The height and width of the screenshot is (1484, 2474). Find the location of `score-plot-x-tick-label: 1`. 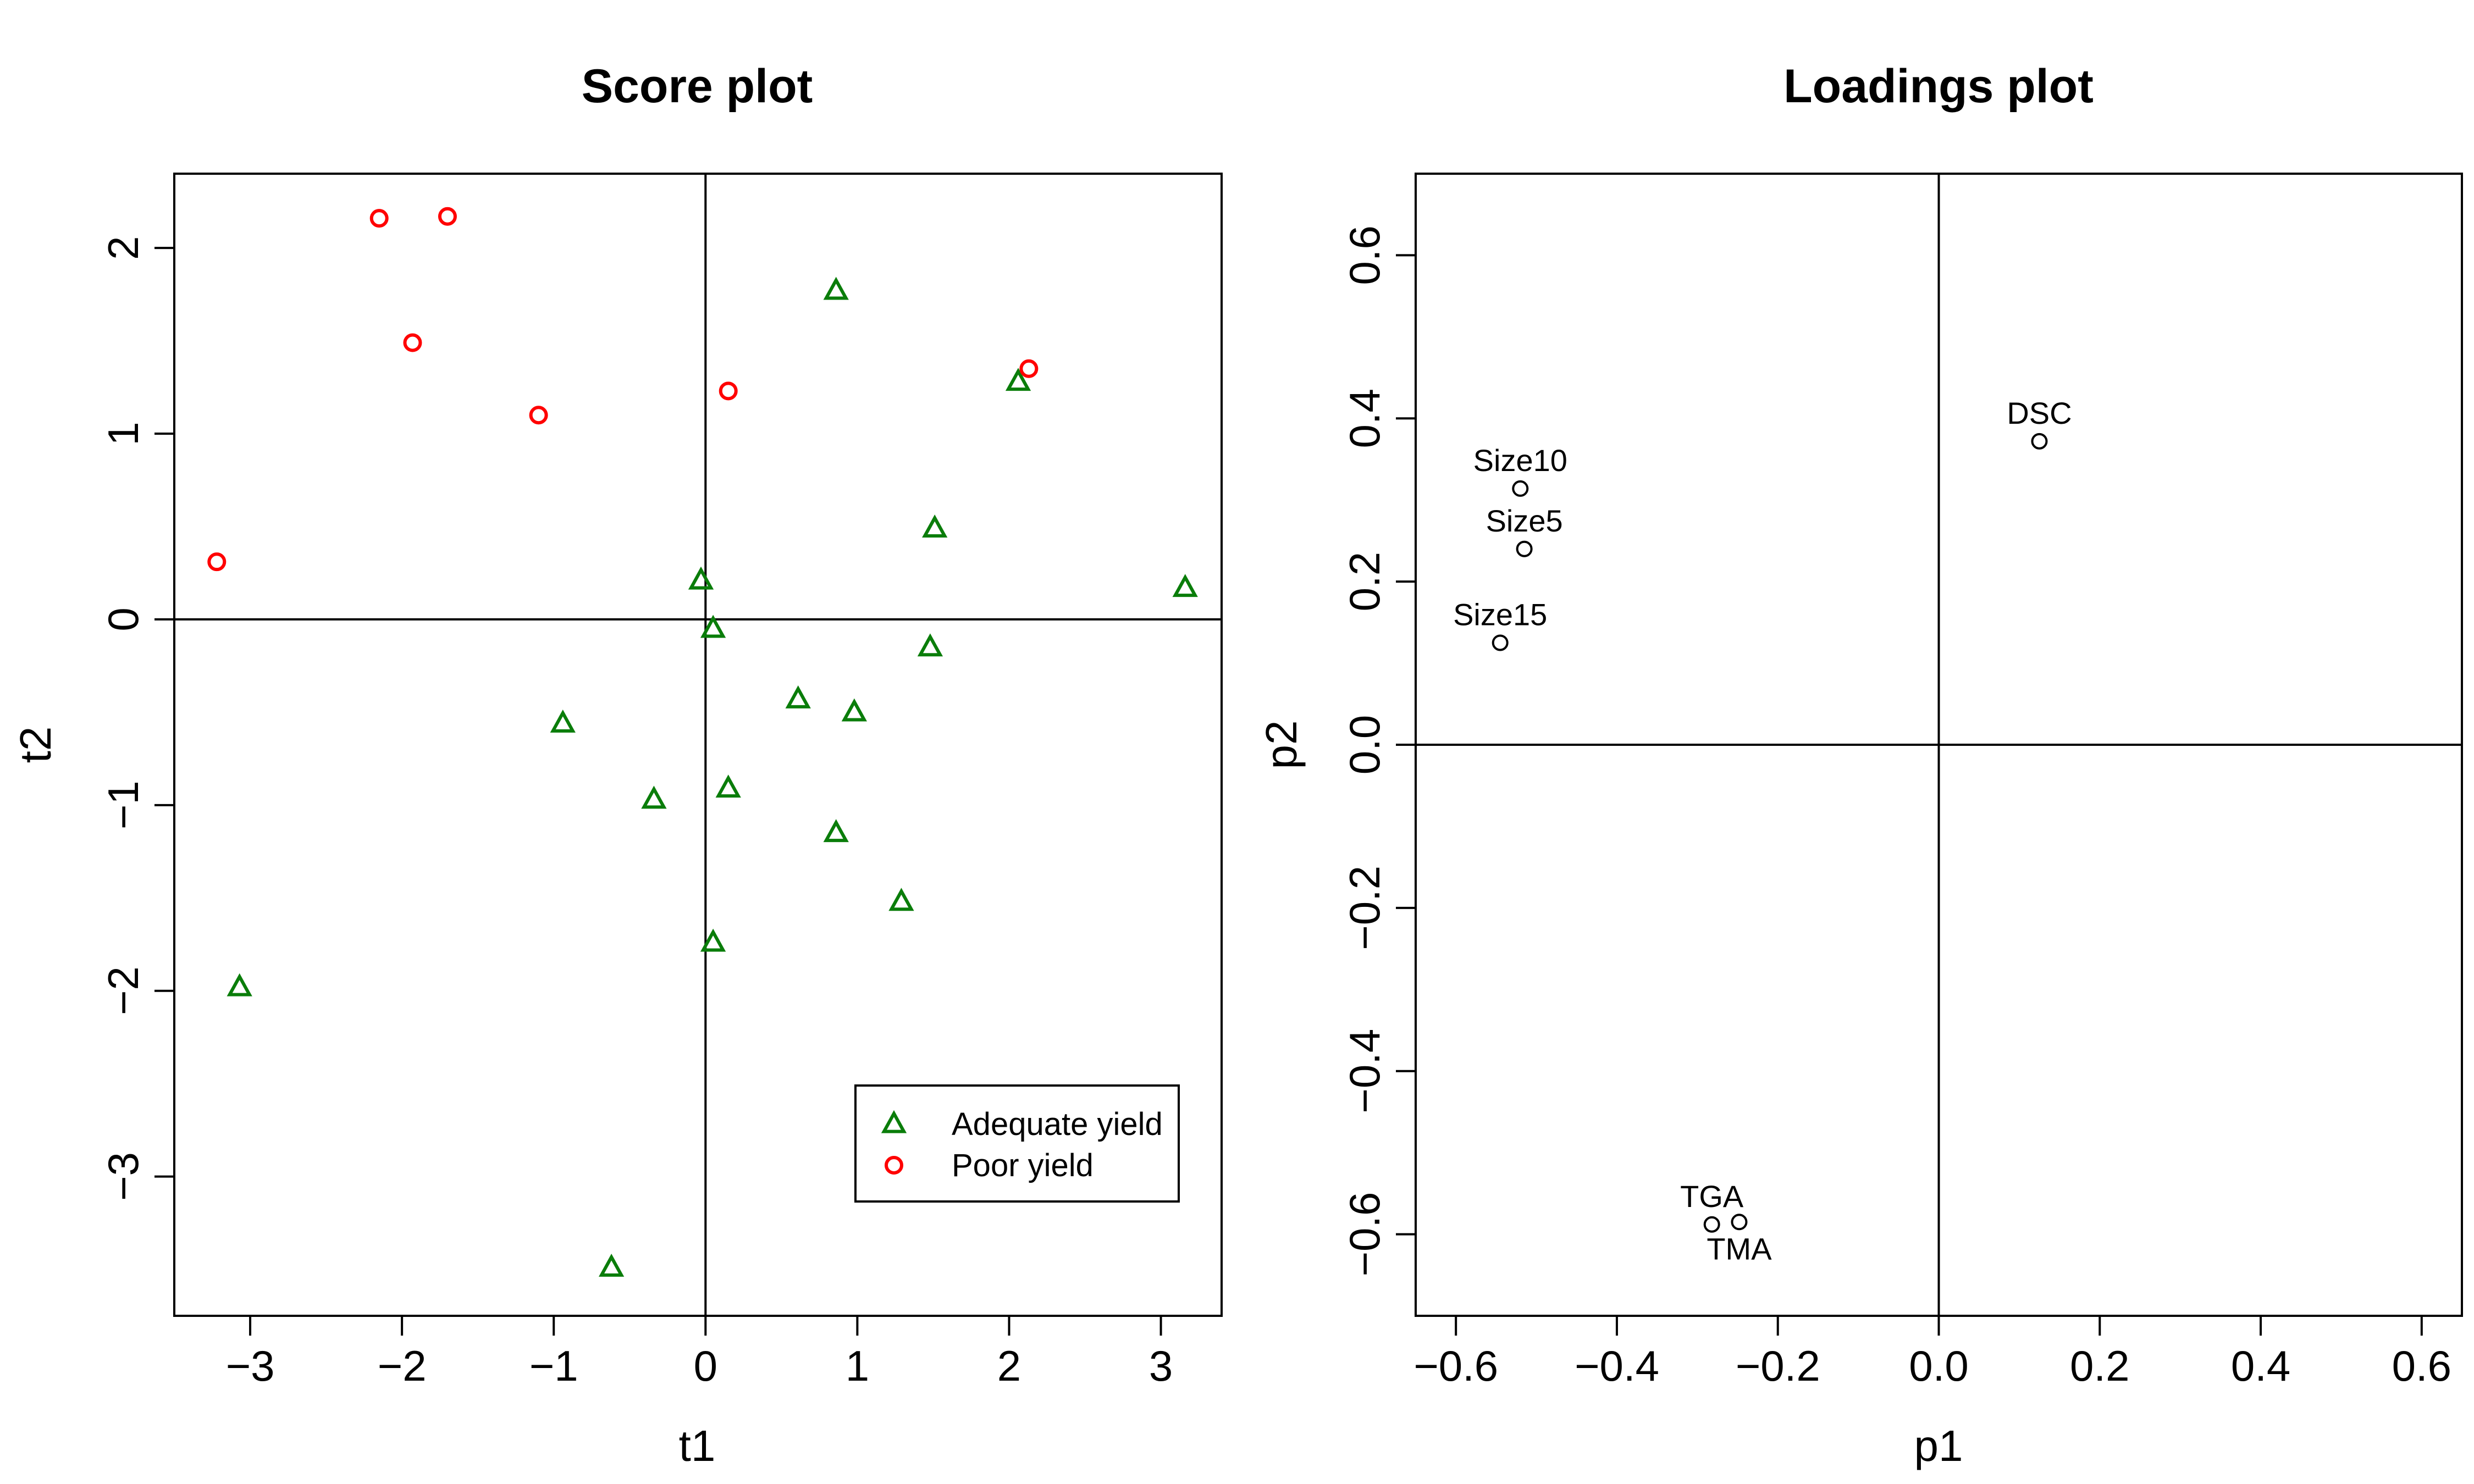

score-plot-x-tick-label: 1 is located at coordinates (858, 1366).